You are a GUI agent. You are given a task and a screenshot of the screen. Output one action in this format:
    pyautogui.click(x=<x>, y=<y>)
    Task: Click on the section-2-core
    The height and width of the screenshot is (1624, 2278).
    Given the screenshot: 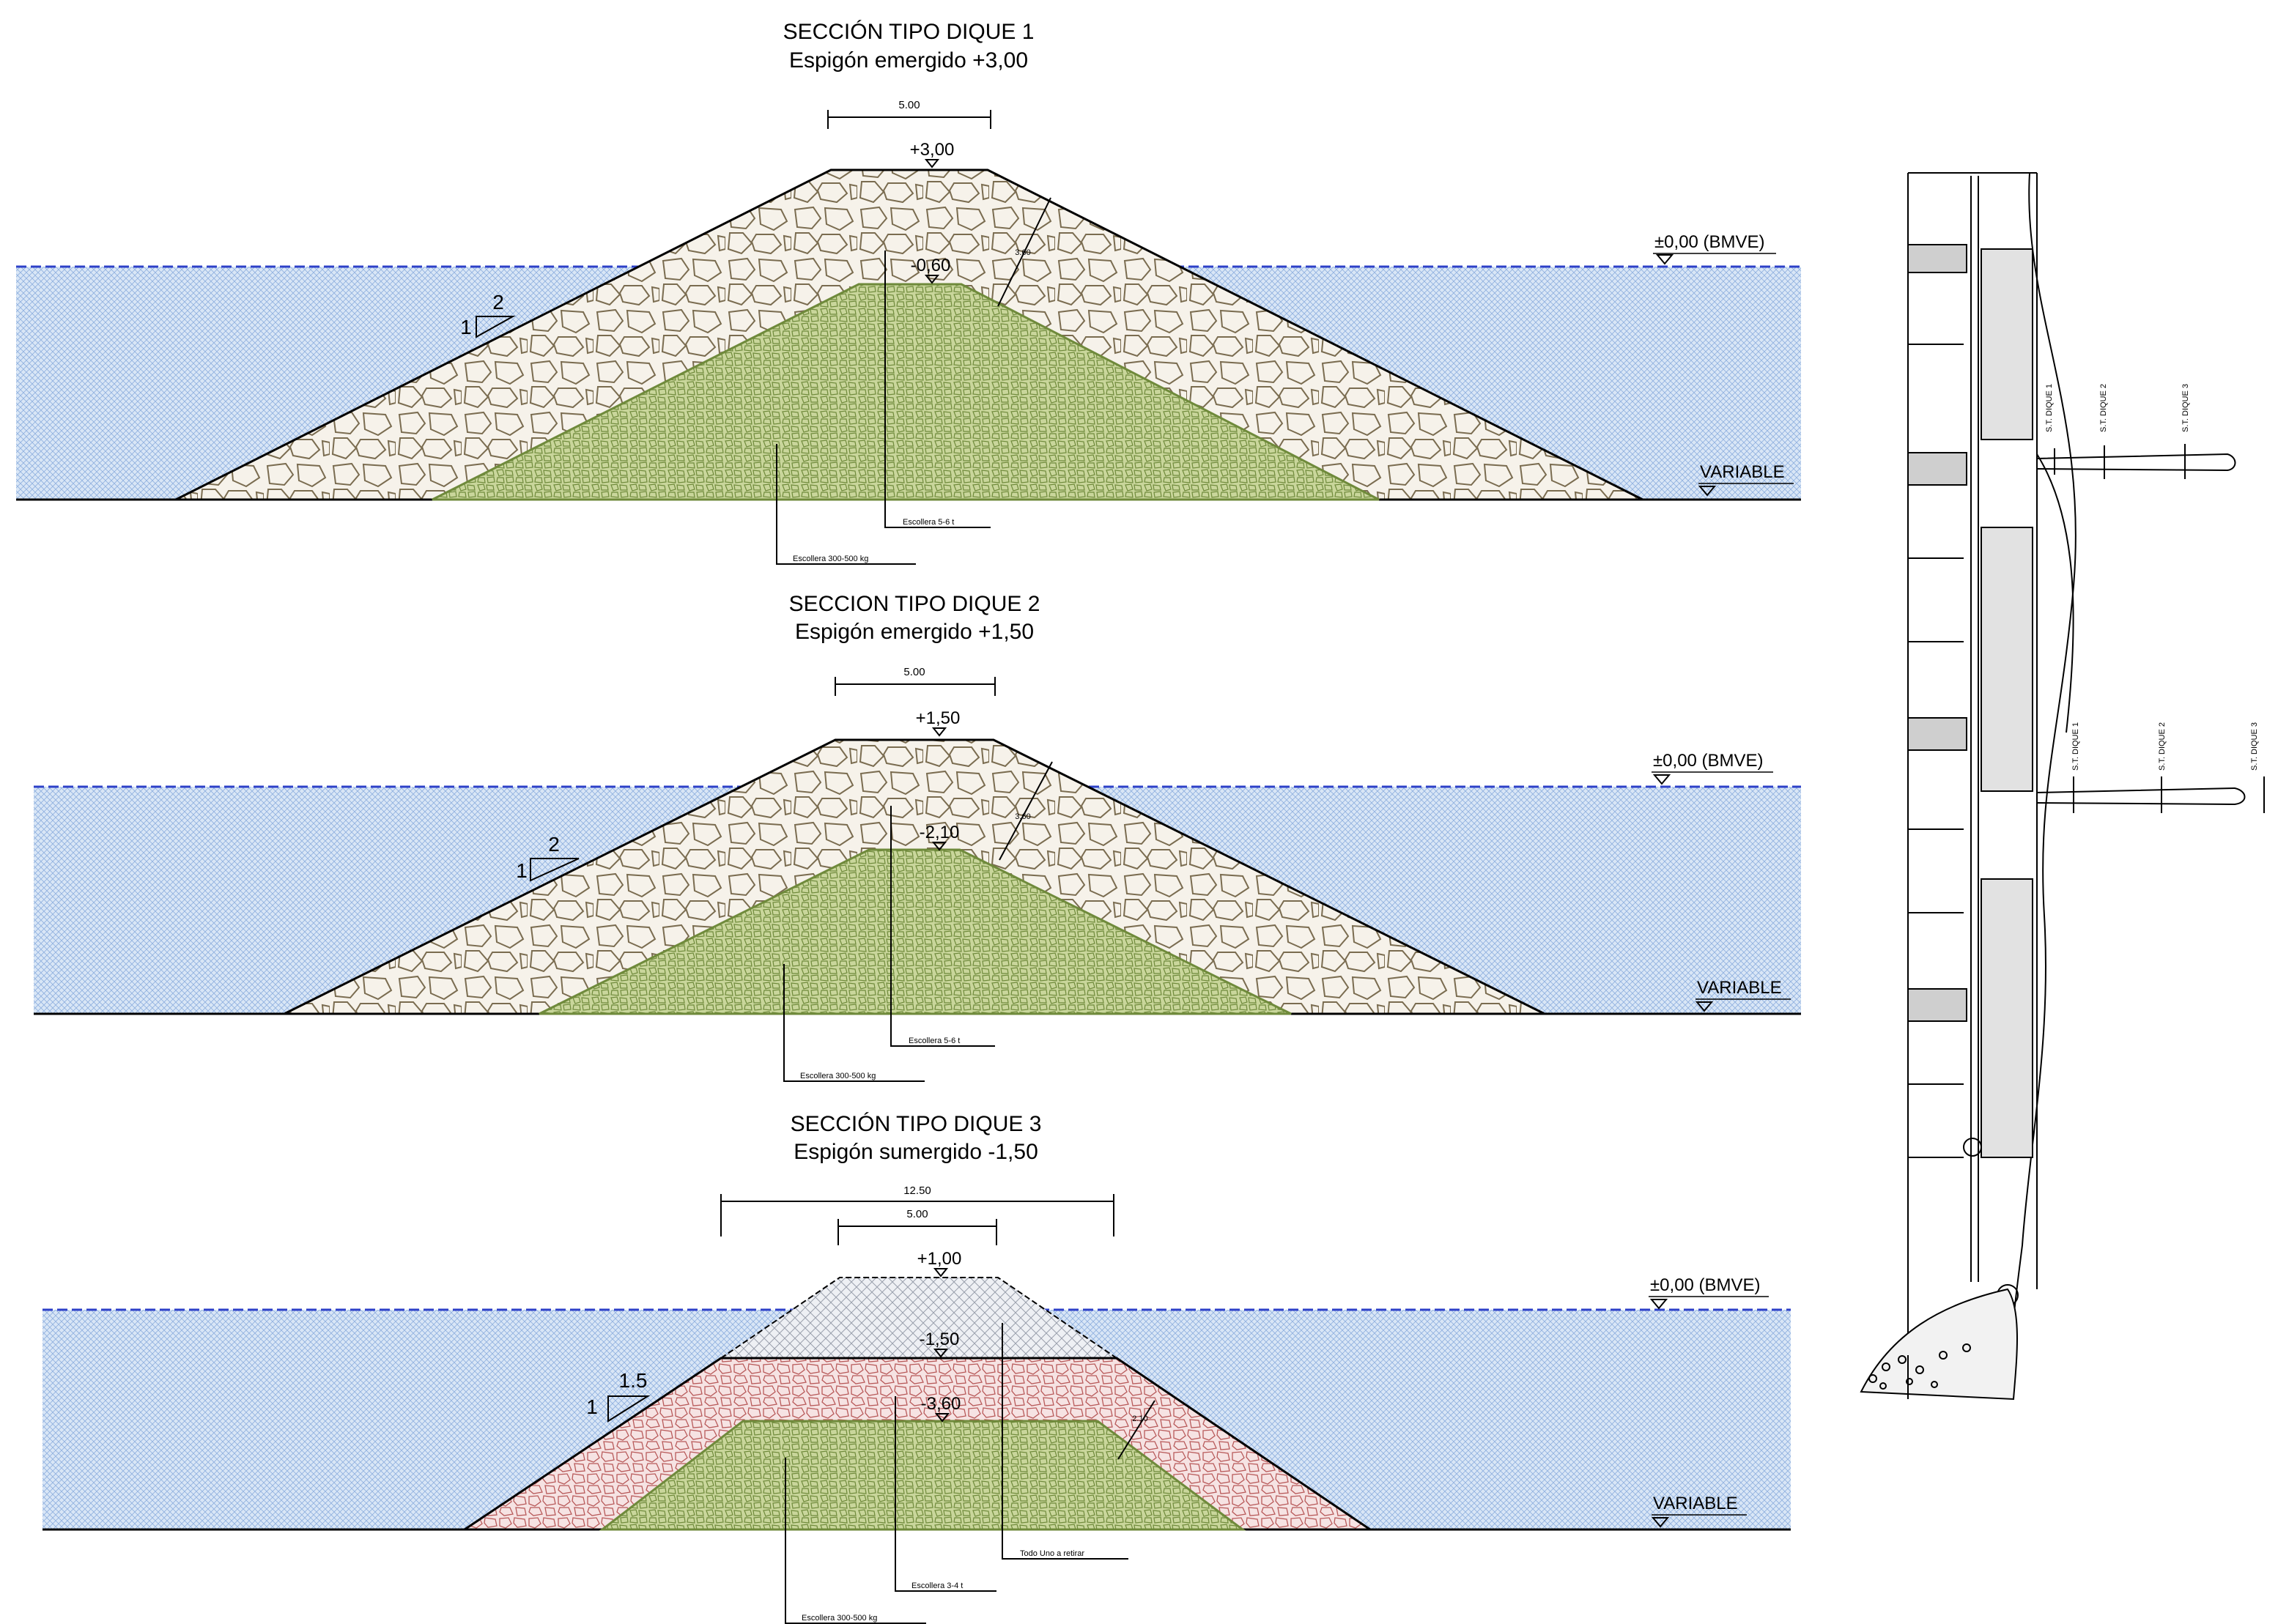 What is the action you would take?
    pyautogui.click(x=915, y=932)
    